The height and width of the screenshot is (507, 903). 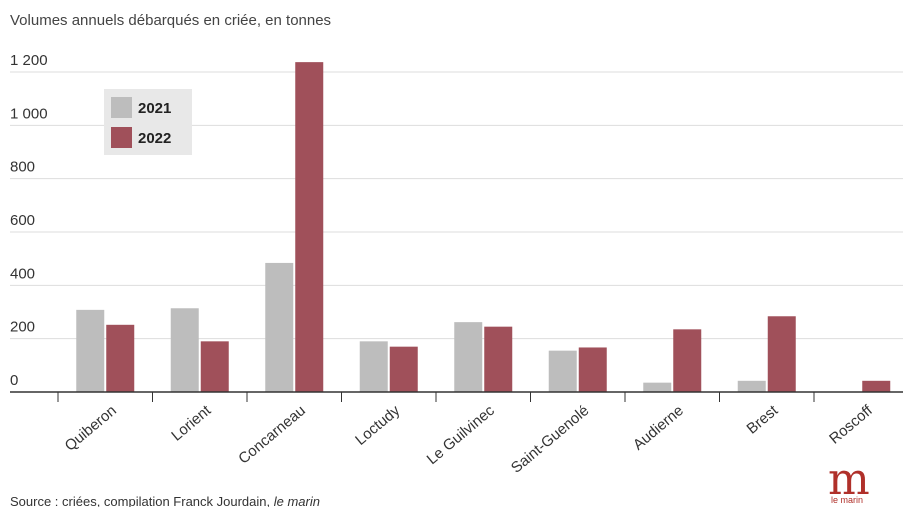 I want to click on x-axis-ticks, so click(x=436, y=397).